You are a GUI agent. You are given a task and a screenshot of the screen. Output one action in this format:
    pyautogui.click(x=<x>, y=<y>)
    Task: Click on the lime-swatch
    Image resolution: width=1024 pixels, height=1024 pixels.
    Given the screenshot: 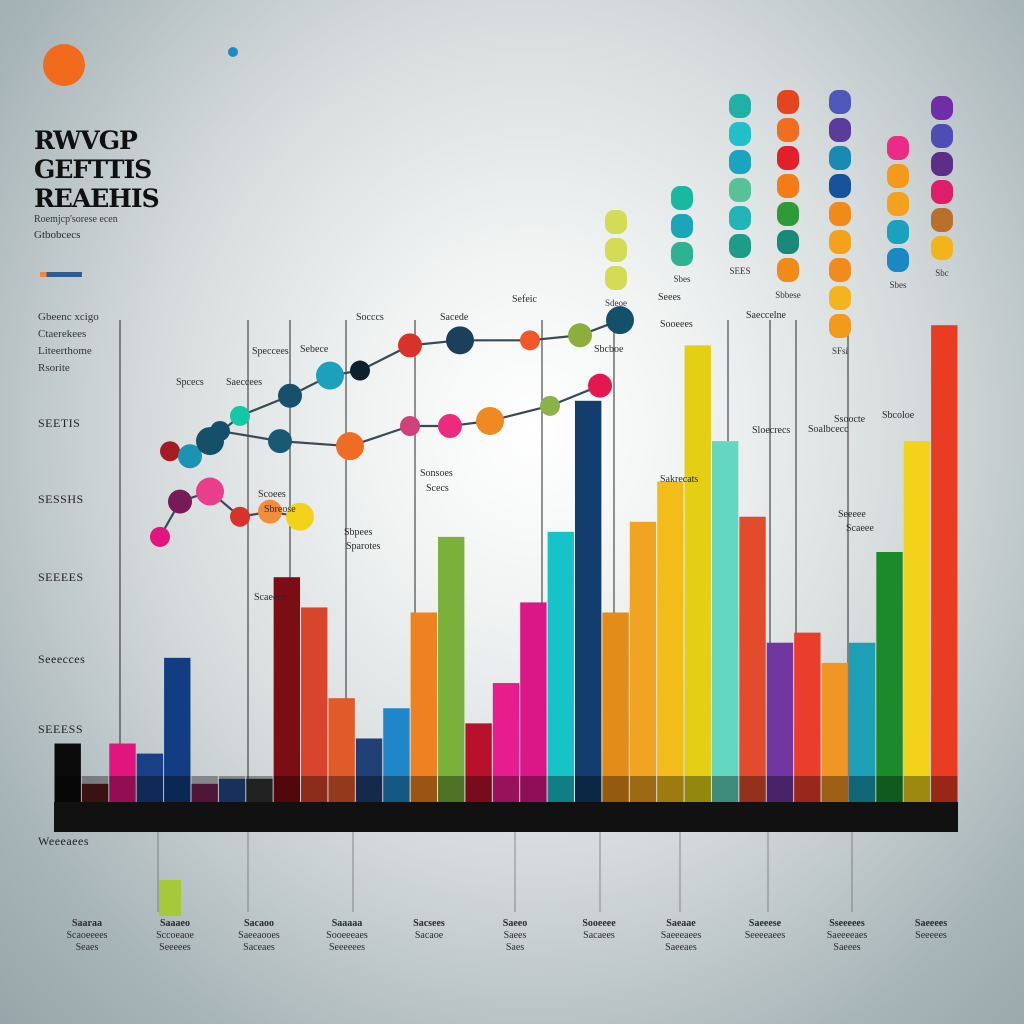 What is the action you would take?
    pyautogui.click(x=170, y=898)
    